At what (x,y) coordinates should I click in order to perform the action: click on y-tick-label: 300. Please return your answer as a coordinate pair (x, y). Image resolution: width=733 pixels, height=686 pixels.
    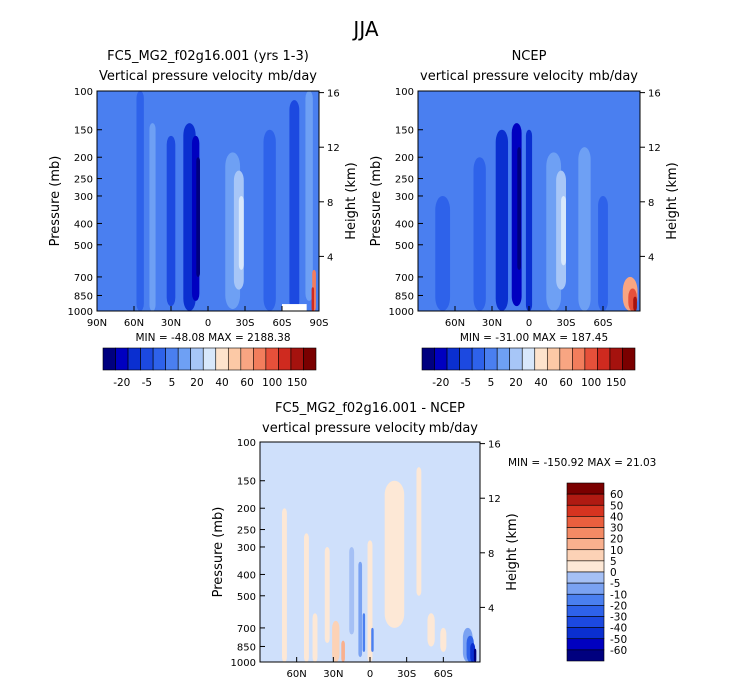
    Looking at the image, I should click on (404, 197).